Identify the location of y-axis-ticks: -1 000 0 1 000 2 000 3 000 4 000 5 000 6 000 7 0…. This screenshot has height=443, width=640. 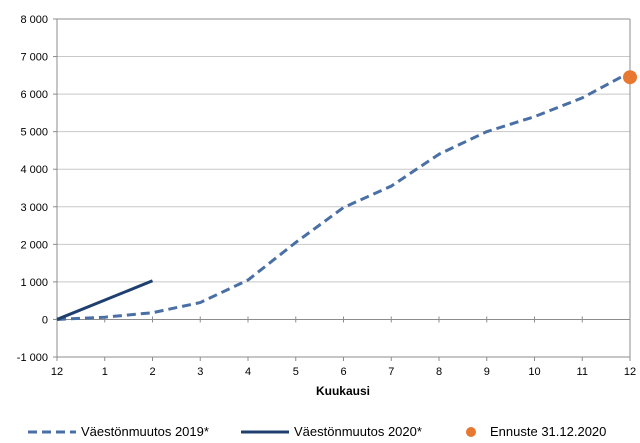
(37, 189).